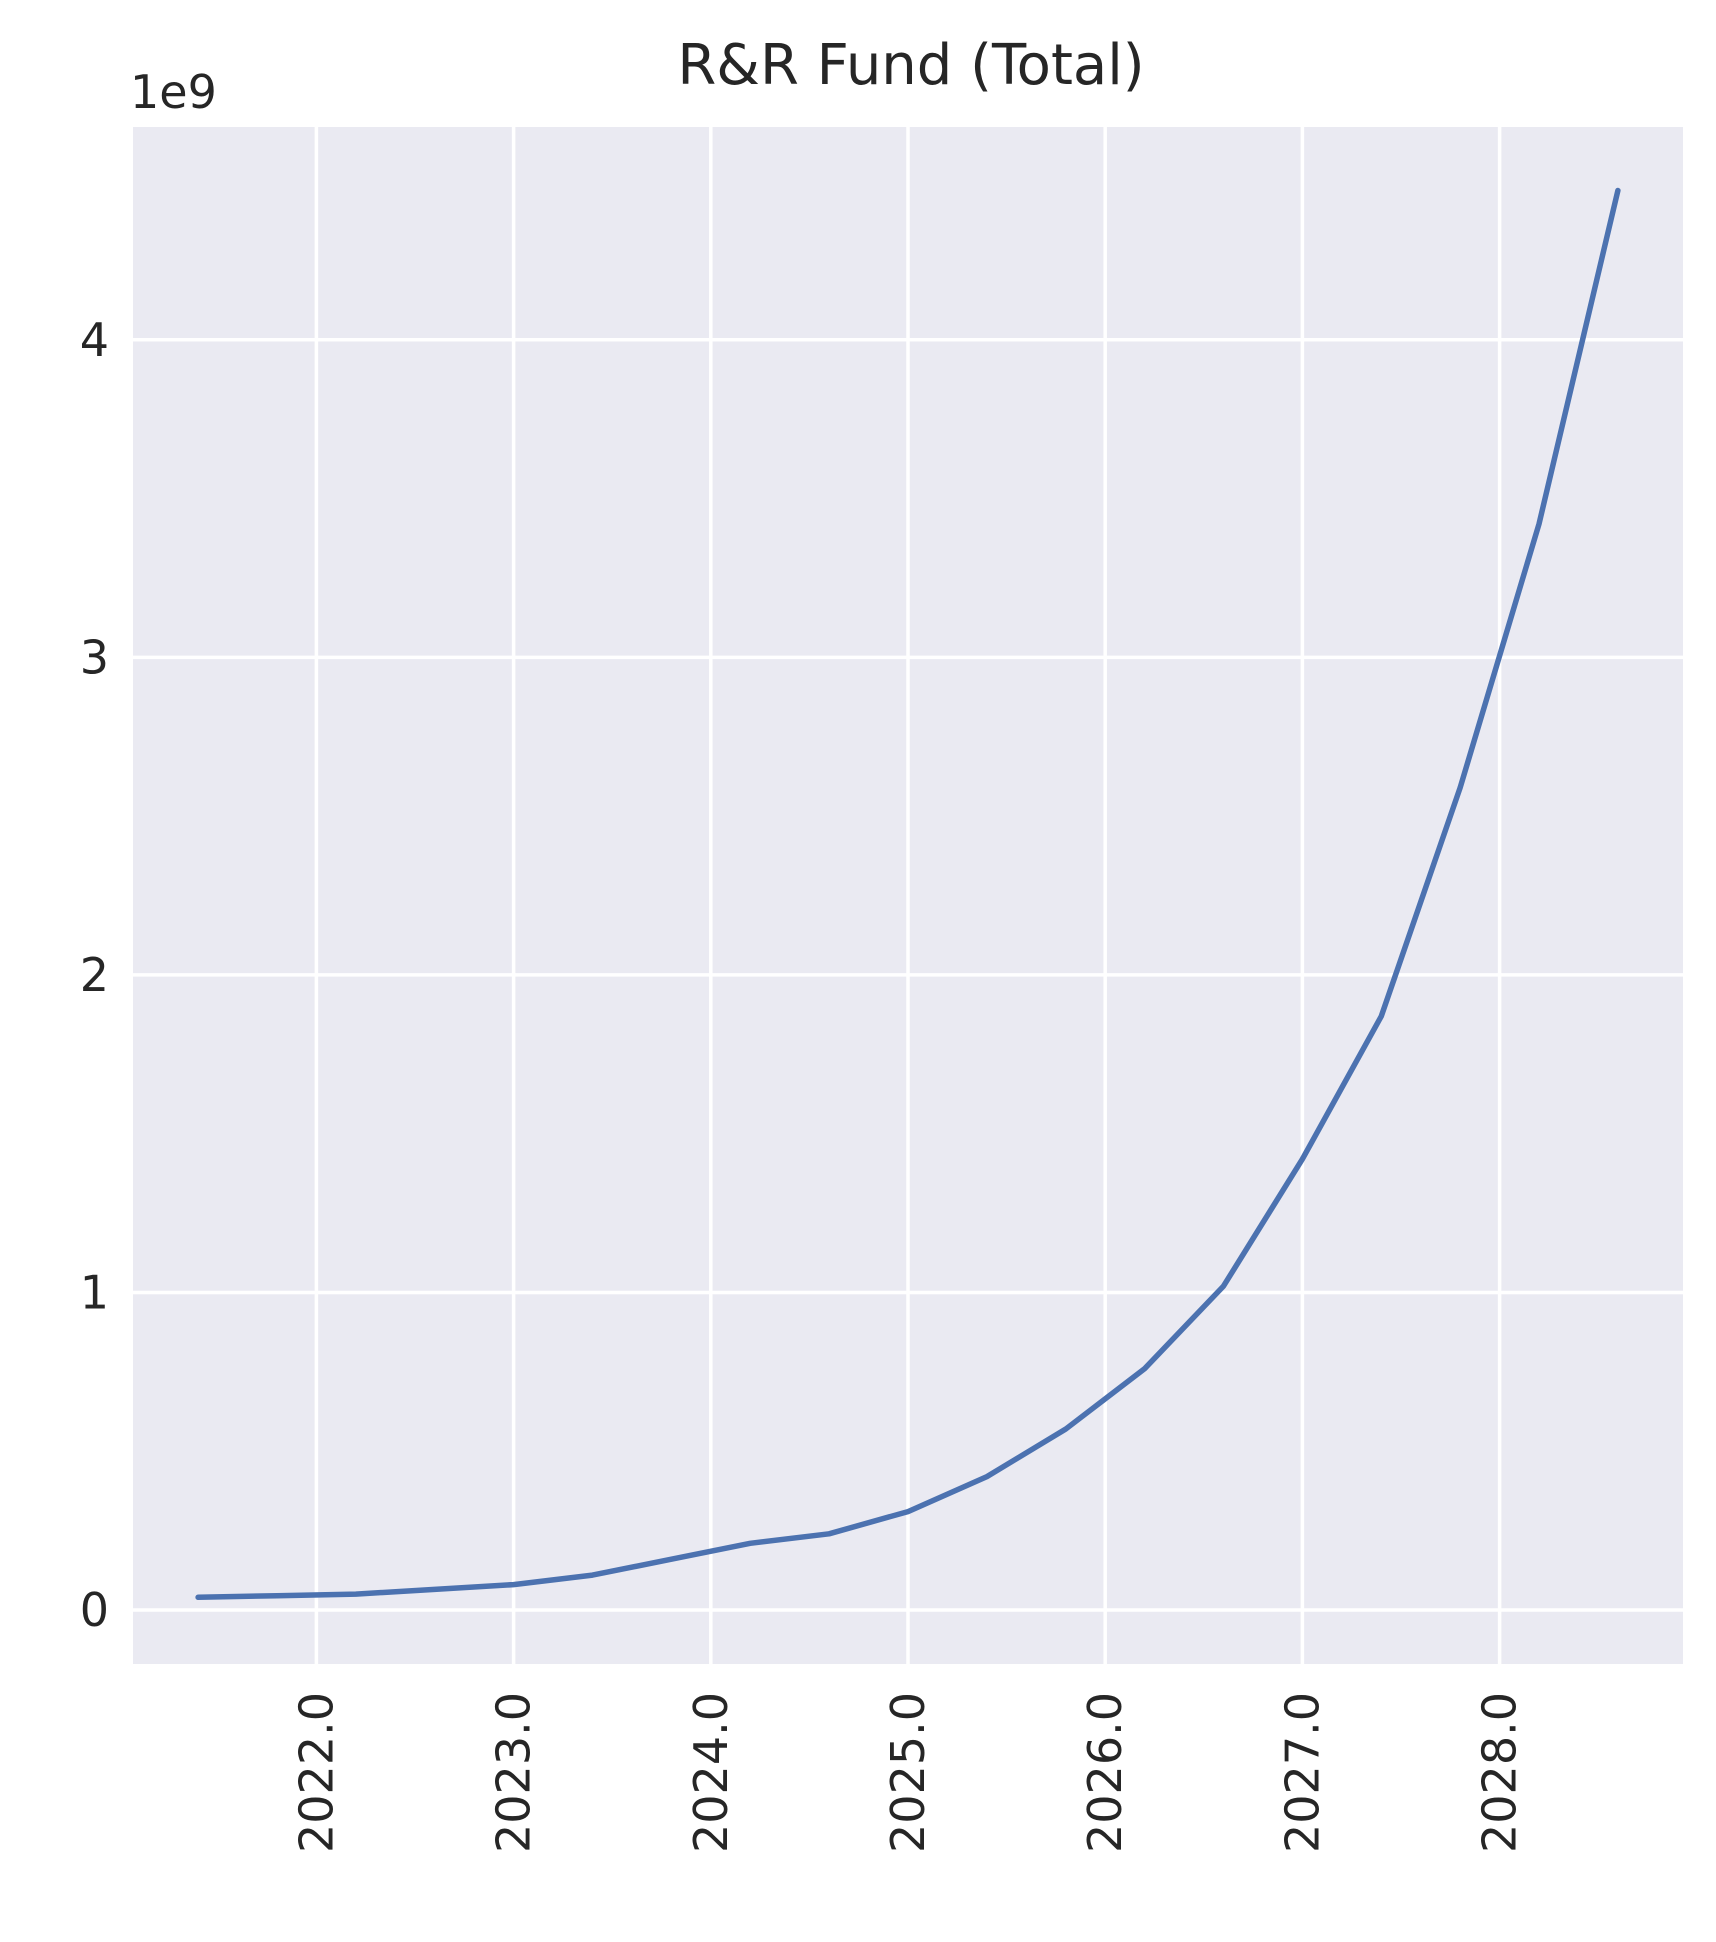  What do you see at coordinates (94, 1610) in the screenshot?
I see `y-tick-label: 0` at bounding box center [94, 1610].